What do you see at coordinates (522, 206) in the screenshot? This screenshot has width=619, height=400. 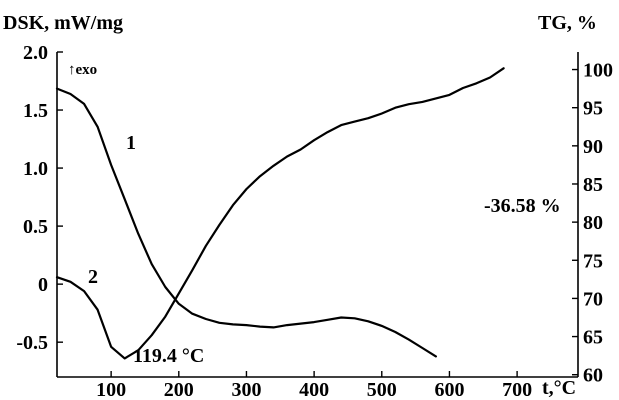 I see `mass-loss-label: -36.58 %` at bounding box center [522, 206].